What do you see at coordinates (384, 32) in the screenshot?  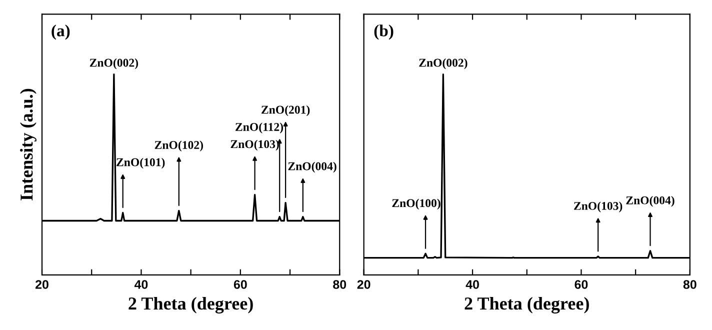 I see `chart-title: (b)` at bounding box center [384, 32].